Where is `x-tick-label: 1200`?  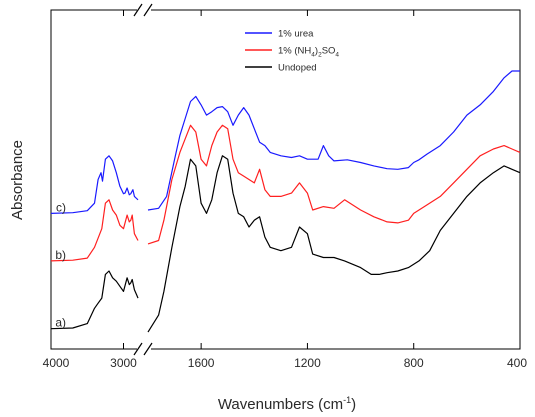
x-tick-label: 1200 is located at coordinates (307, 363).